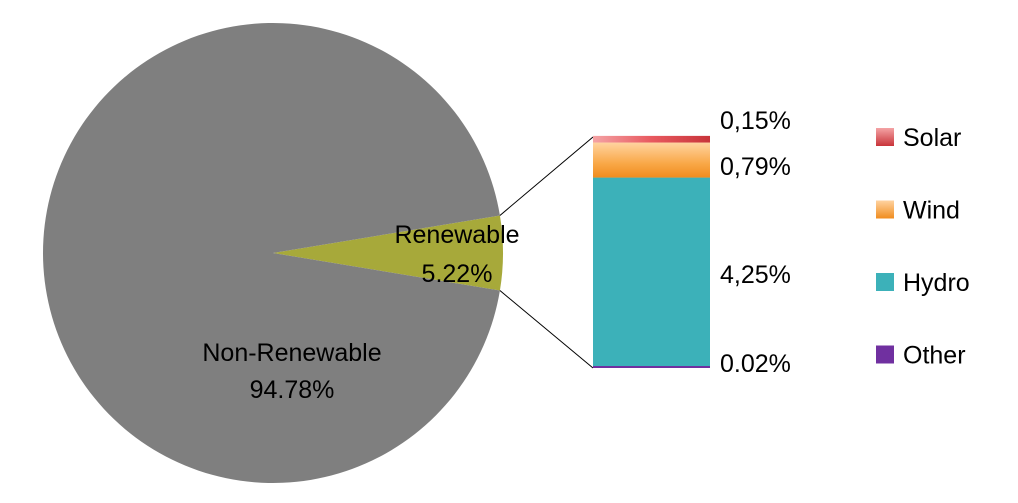 This screenshot has height=503, width=1018. Describe the element at coordinates (457, 274) in the screenshot. I see `pie-value-renewable: 5.22%` at that location.